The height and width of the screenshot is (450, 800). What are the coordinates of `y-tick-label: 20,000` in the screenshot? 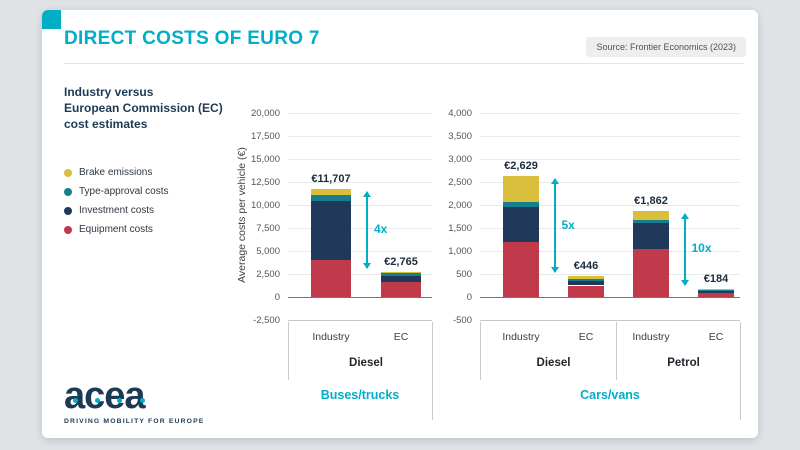 It's located at (265, 113).